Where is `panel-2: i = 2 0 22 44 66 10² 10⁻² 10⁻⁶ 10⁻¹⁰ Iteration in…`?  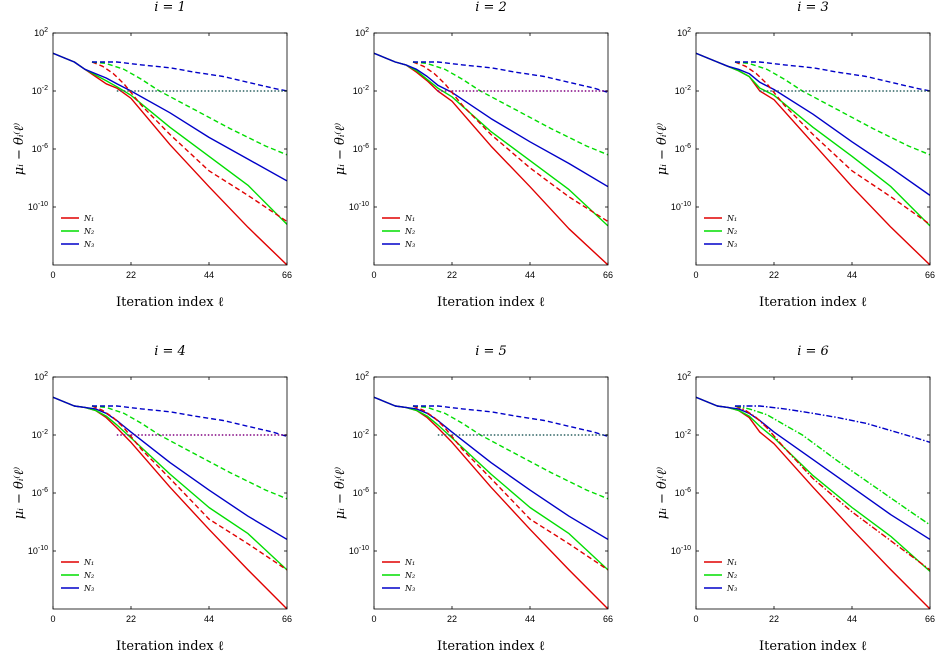 panel-2: i = 2 0 22 44 66 10² 10⁻² 10⁻⁶ 10⁻¹⁰ Iteration in… is located at coordinates (473, 155).